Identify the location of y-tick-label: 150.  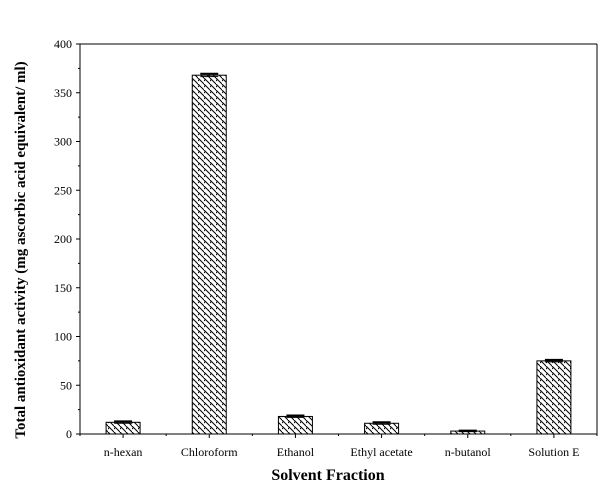
(63, 288).